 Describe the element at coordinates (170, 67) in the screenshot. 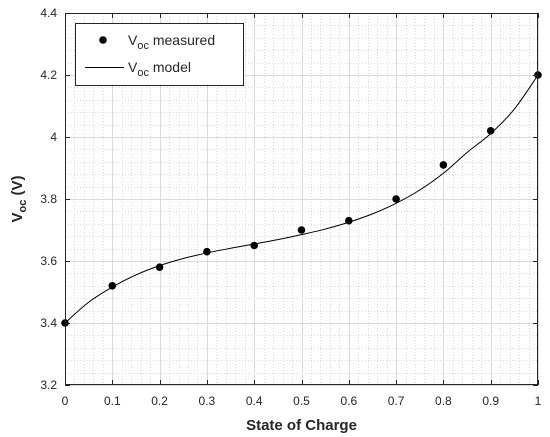

I see `label-suffix: model` at that location.